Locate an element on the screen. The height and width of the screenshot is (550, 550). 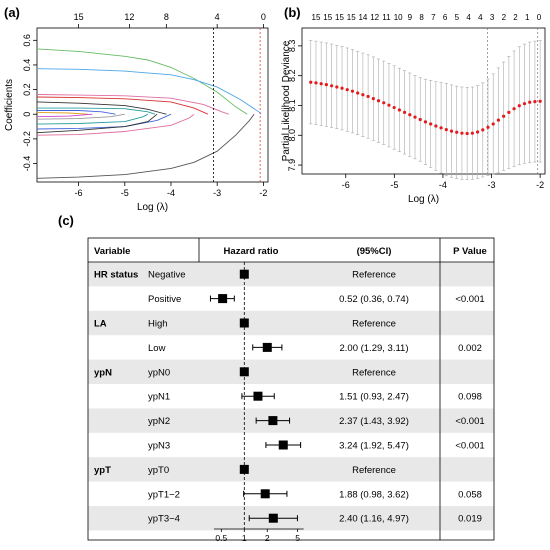
row-ci-text: 2.40 (1.16, 4.97) is located at coordinates (374, 519).